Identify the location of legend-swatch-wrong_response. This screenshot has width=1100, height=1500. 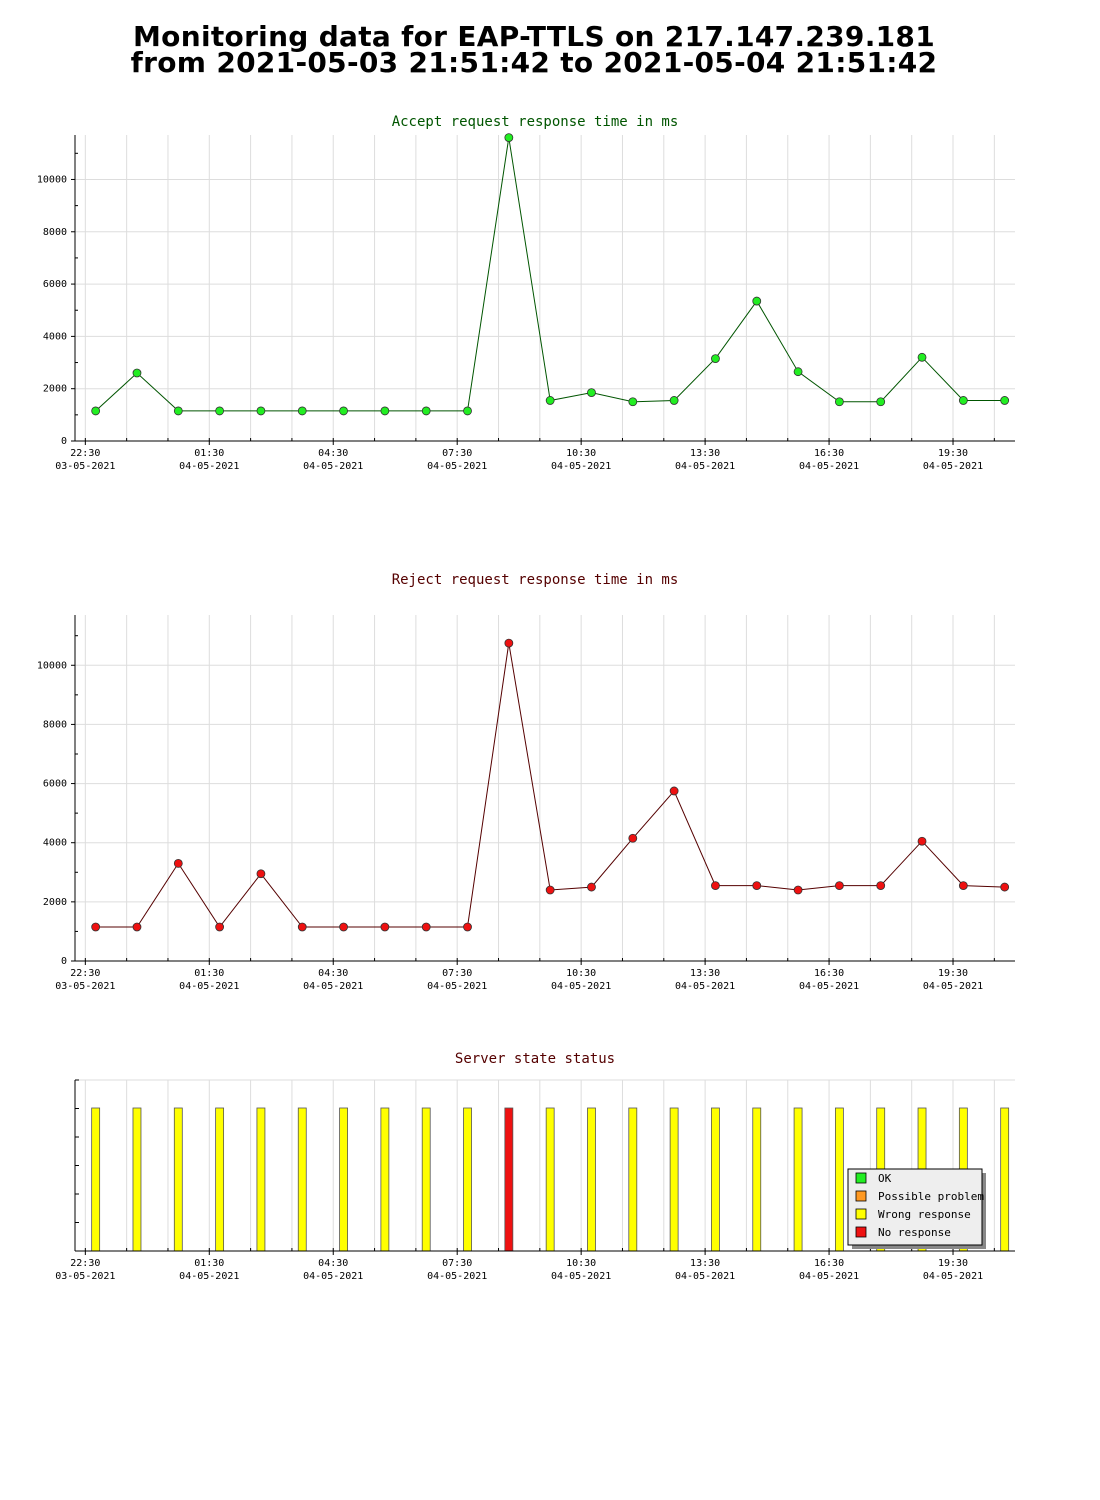
(861, 1214).